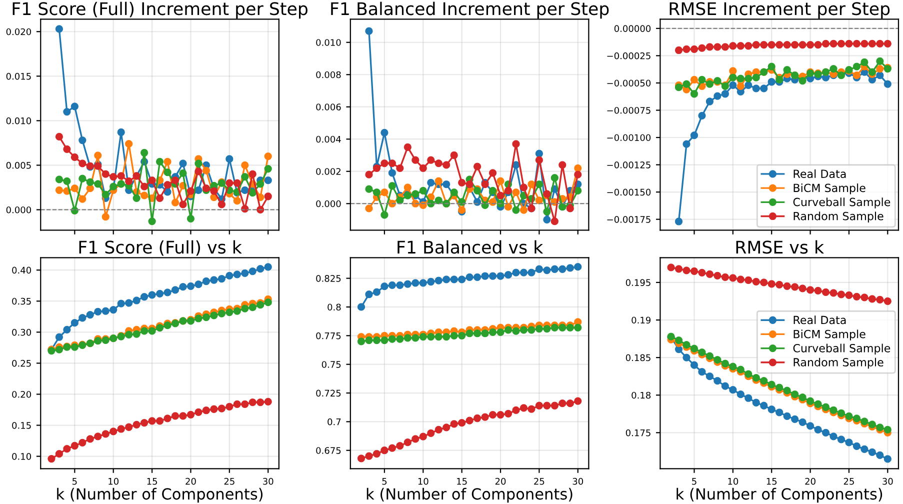 This screenshot has width=903, height=504. I want to click on y-tick-label: 0.20, so click(22, 394).